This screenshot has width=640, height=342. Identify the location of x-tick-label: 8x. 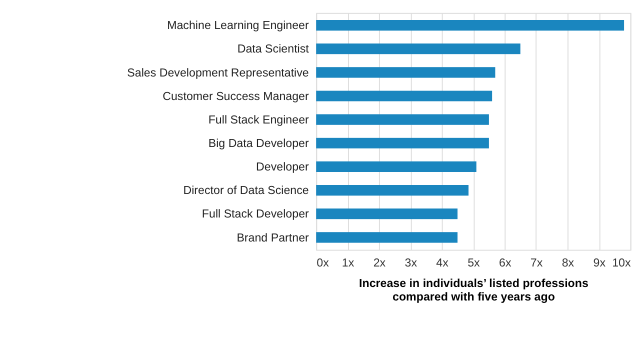
(568, 263).